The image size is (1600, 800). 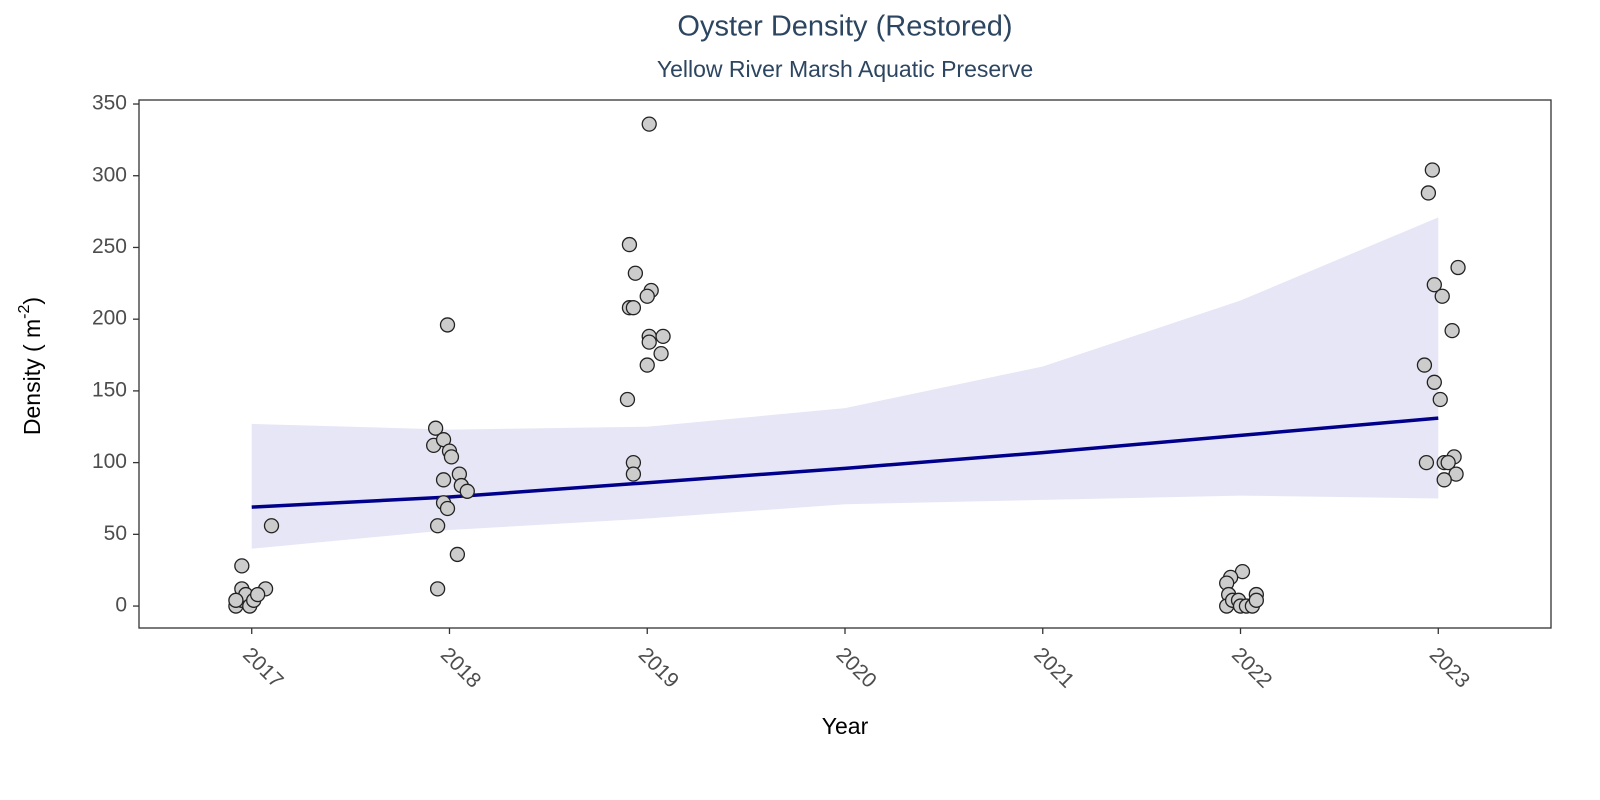 I want to click on x-tick-label: 2023, so click(x=1449, y=667).